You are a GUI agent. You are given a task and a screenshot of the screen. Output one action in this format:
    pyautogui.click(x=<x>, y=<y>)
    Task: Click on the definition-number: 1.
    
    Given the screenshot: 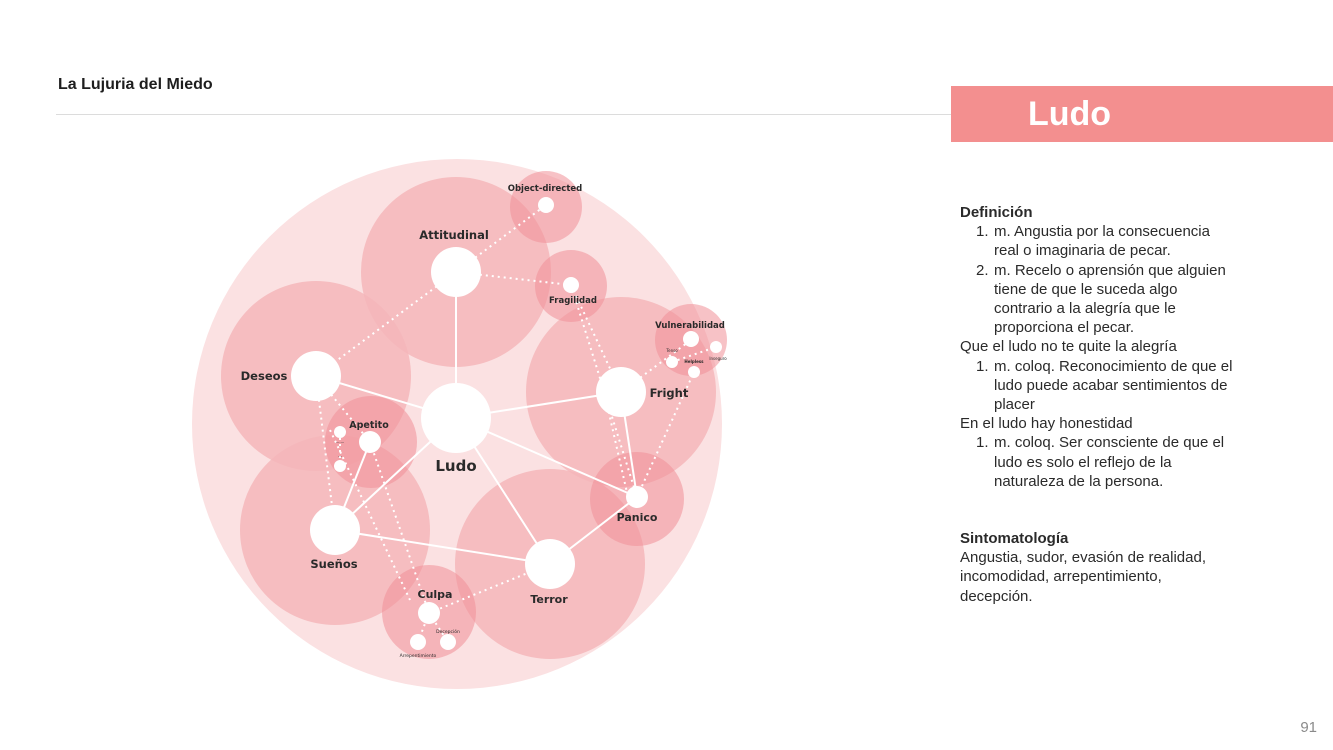 What is the action you would take?
    pyautogui.click(x=982, y=232)
    